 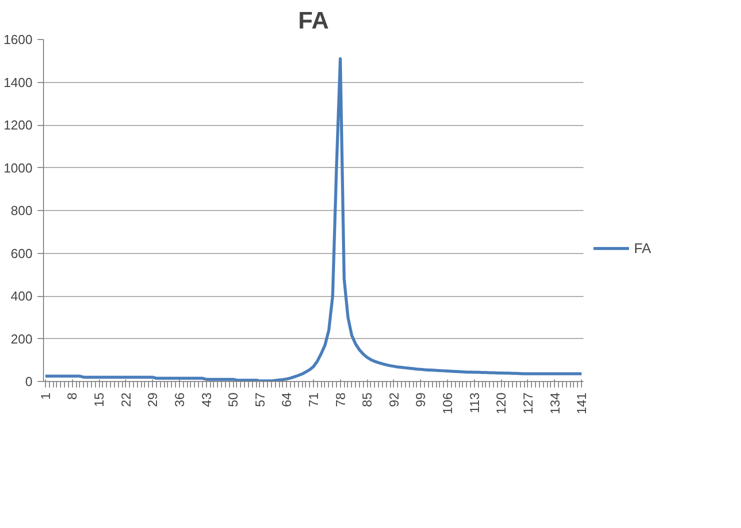 What do you see at coordinates (72, 396) in the screenshot?
I see `x-tick-label: 8` at bounding box center [72, 396].